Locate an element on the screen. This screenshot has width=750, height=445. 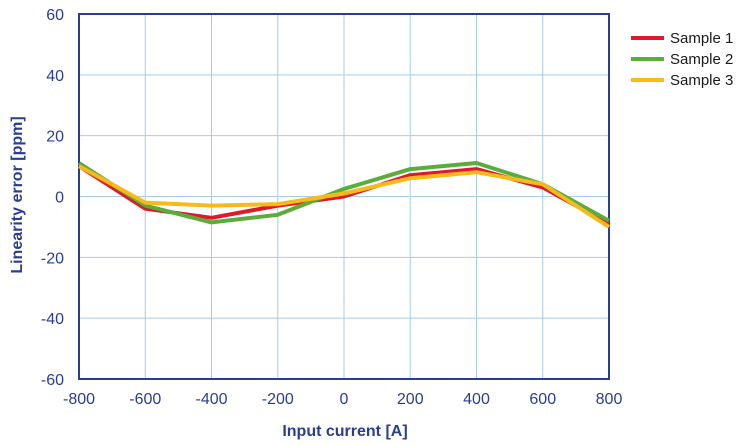
x-axis-ticks: -800 -600 -400 -200 0 200 400 600 800 is located at coordinates (342, 399).